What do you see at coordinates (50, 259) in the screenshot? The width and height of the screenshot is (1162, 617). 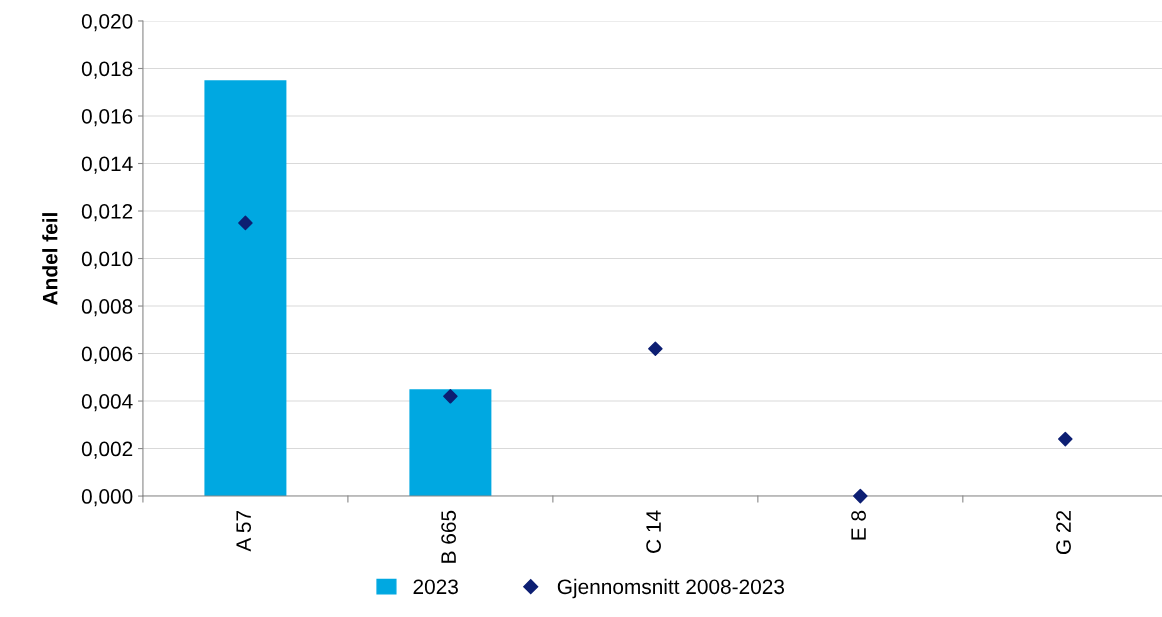 I see `y-axis-title: Andel feil` at bounding box center [50, 259].